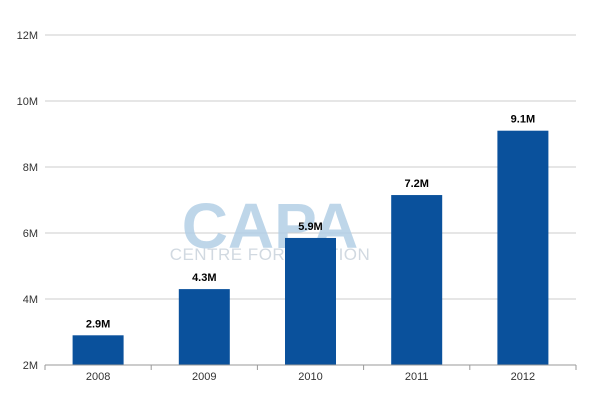  I want to click on x-tick-label: 2011, so click(417, 377).